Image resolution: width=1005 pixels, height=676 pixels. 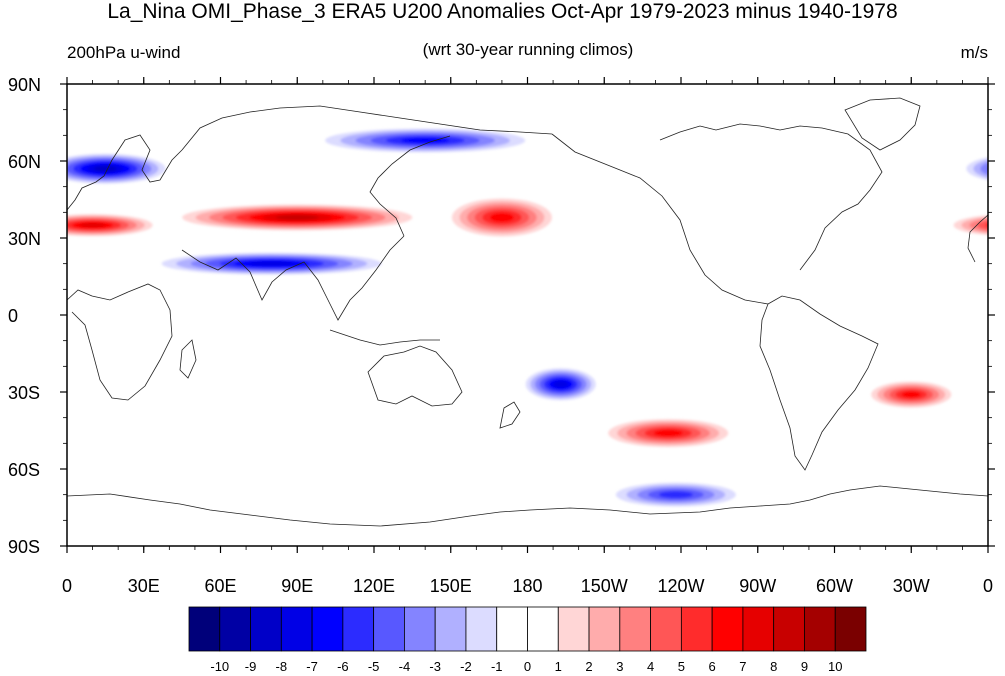 I want to click on colorbar-label: 6, so click(x=712, y=666).